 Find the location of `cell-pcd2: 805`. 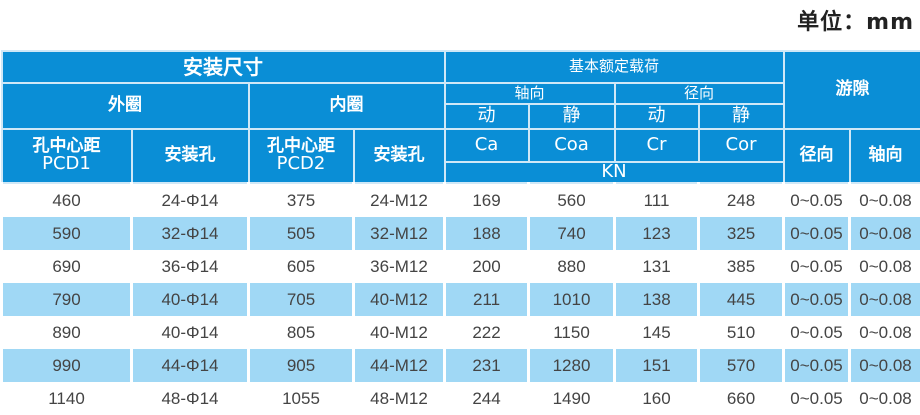

cell-pcd2: 805 is located at coordinates (301, 332).